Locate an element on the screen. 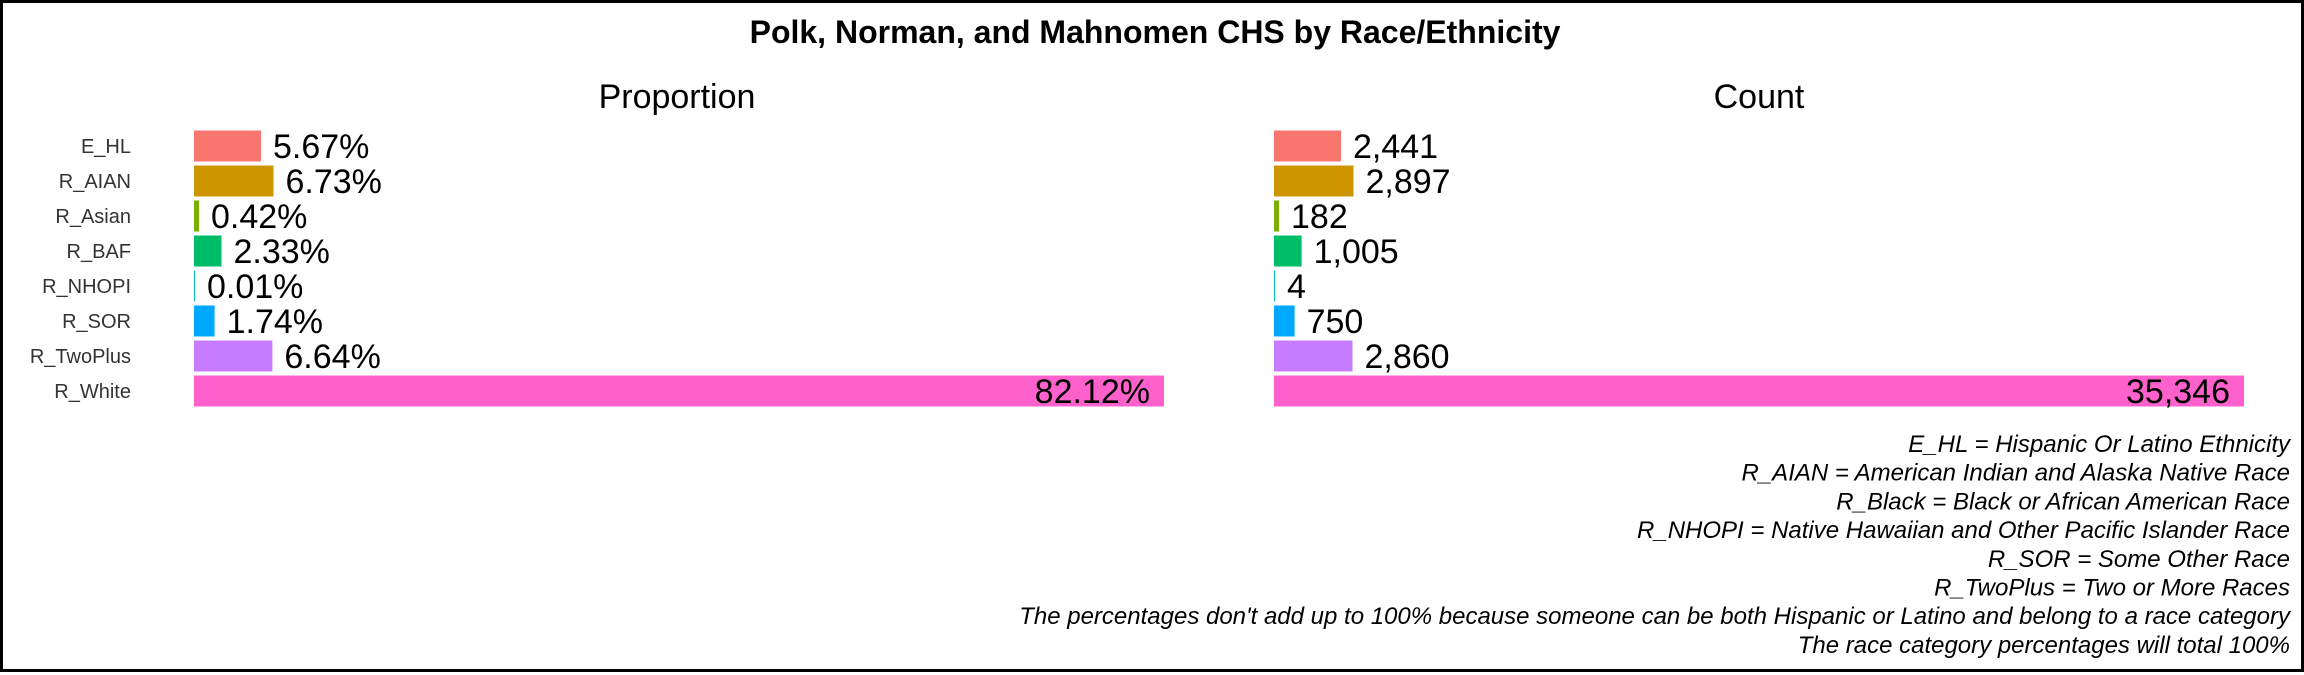 This screenshot has width=2304, height=675. caption-note-line: R_SOR = Some Other Race is located at coordinates (2139, 559).